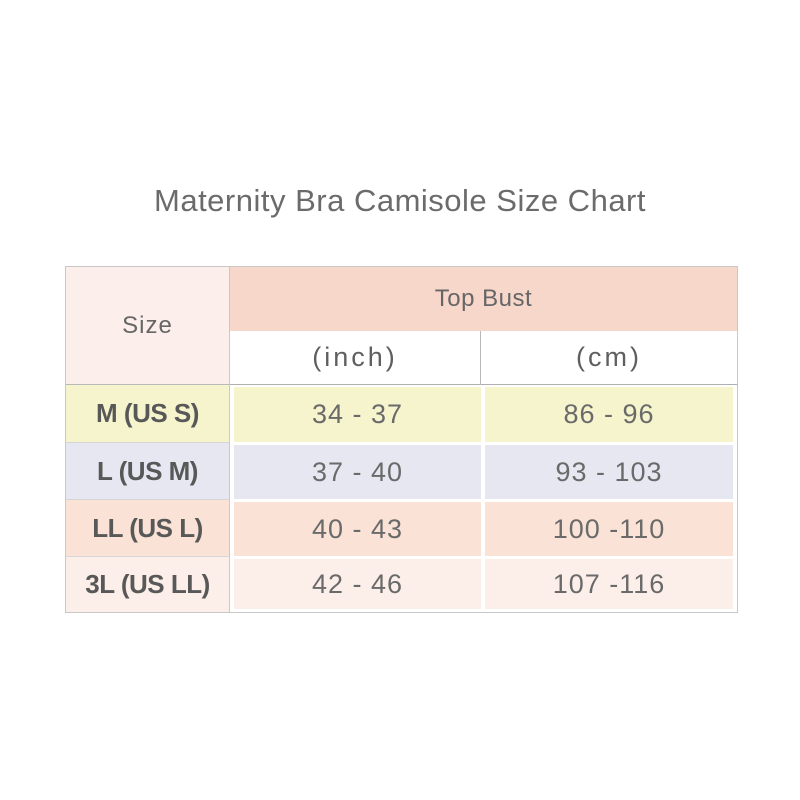 This screenshot has width=800, height=800. Describe the element at coordinates (483, 299) in the screenshot. I see `top-bust-group-header: Top Bust` at that location.